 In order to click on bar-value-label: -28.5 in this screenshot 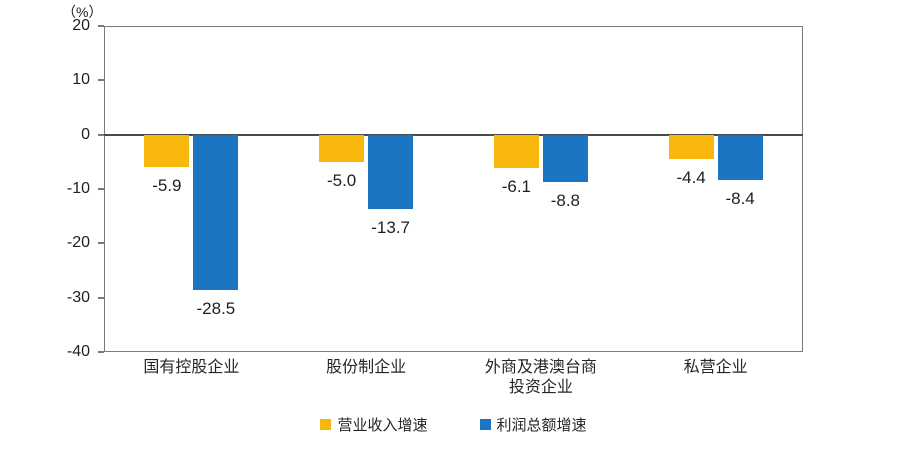, I will do `click(216, 308)`.